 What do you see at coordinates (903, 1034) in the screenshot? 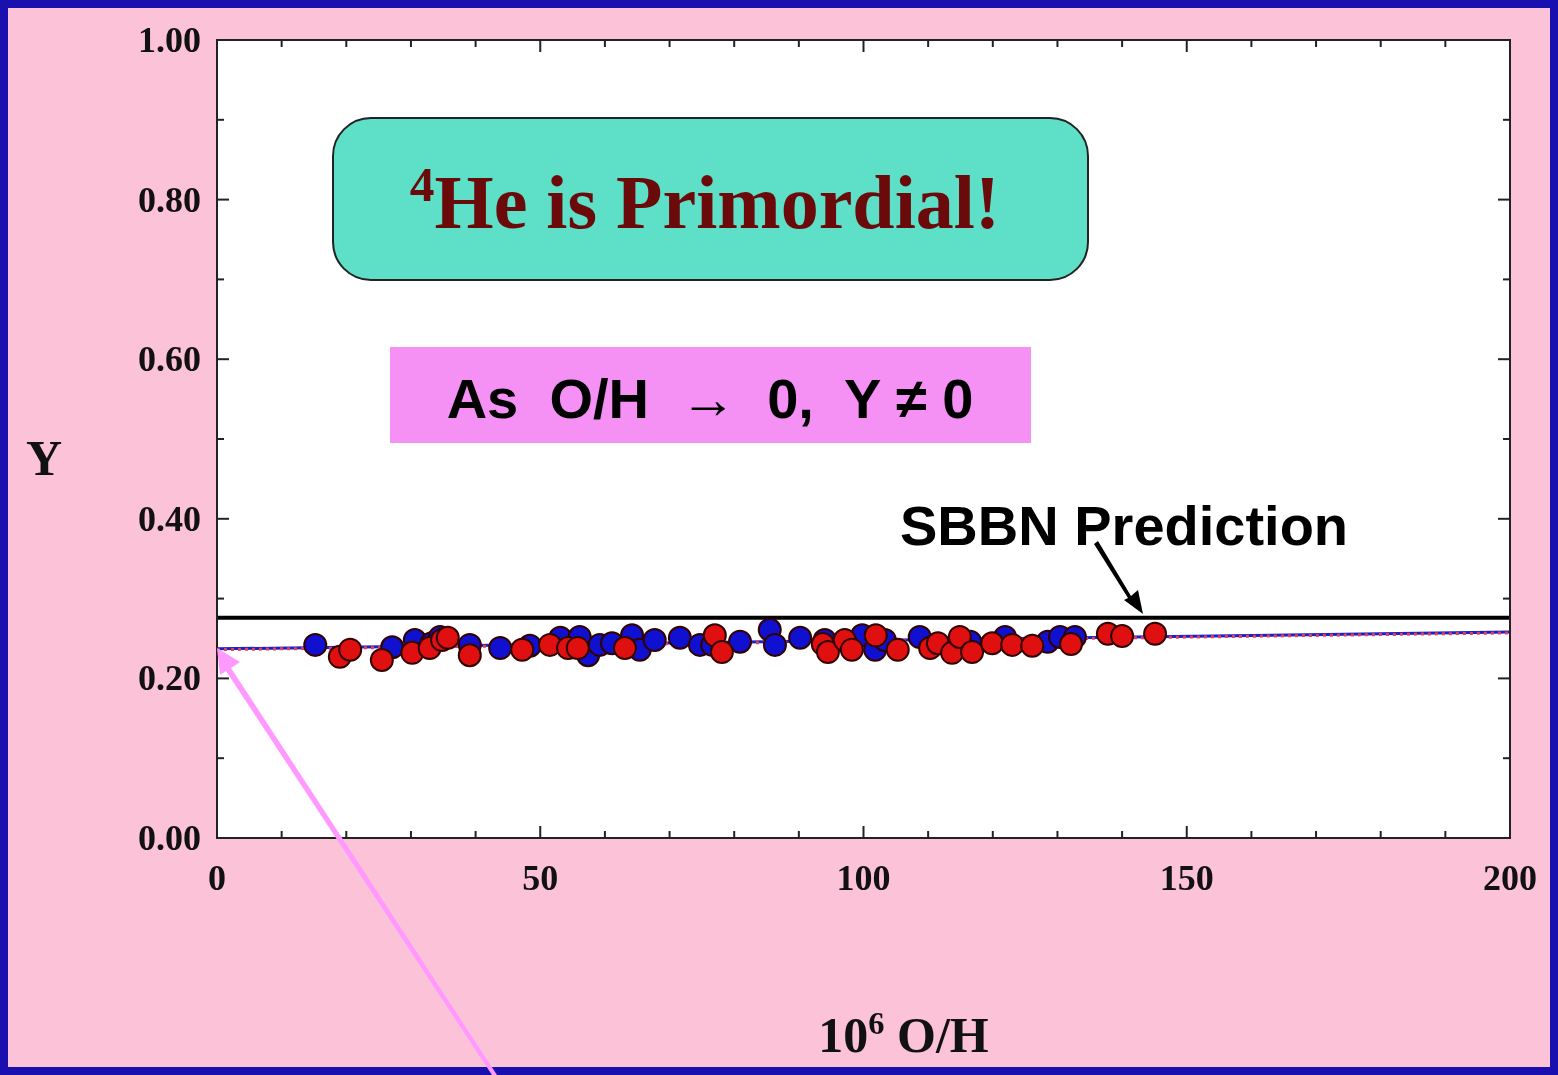
I see `x-axis-title: 10$^{6}$ O/H` at bounding box center [903, 1034].